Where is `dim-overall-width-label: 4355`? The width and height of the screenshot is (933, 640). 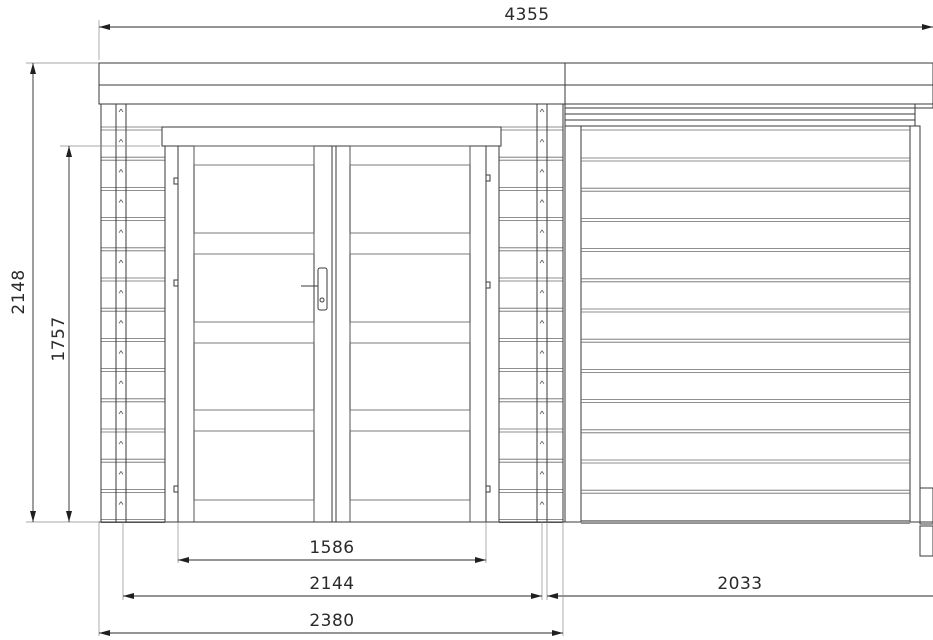 dim-overall-width-label: 4355 is located at coordinates (526, 15).